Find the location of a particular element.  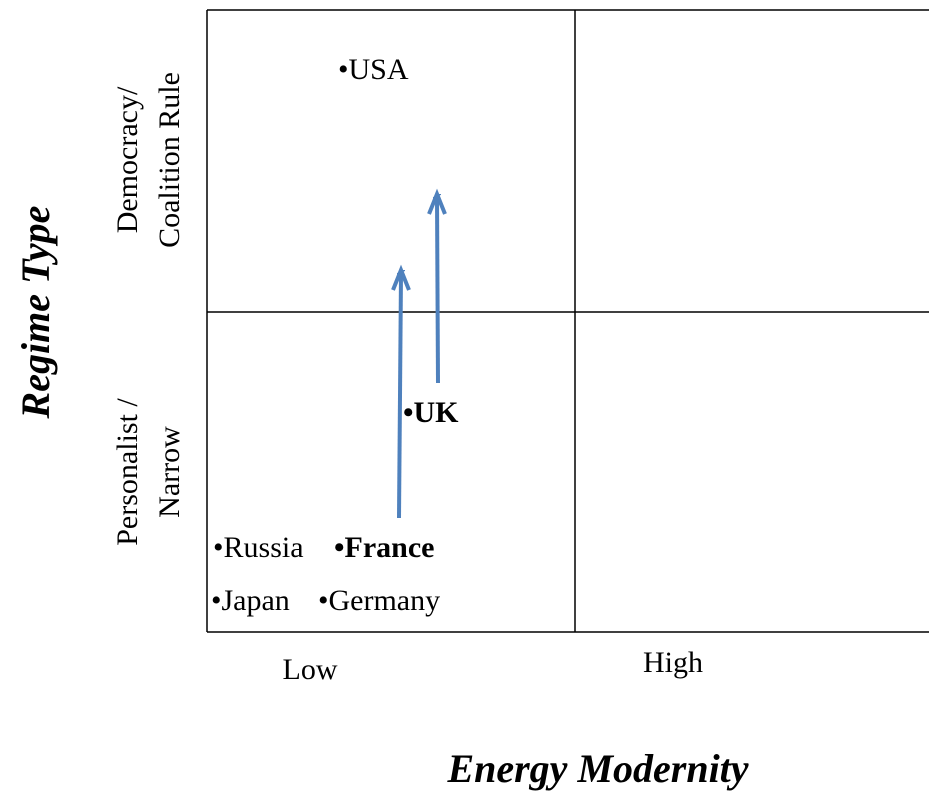

x-axis-title: Energy Modernity is located at coordinates (597, 768).